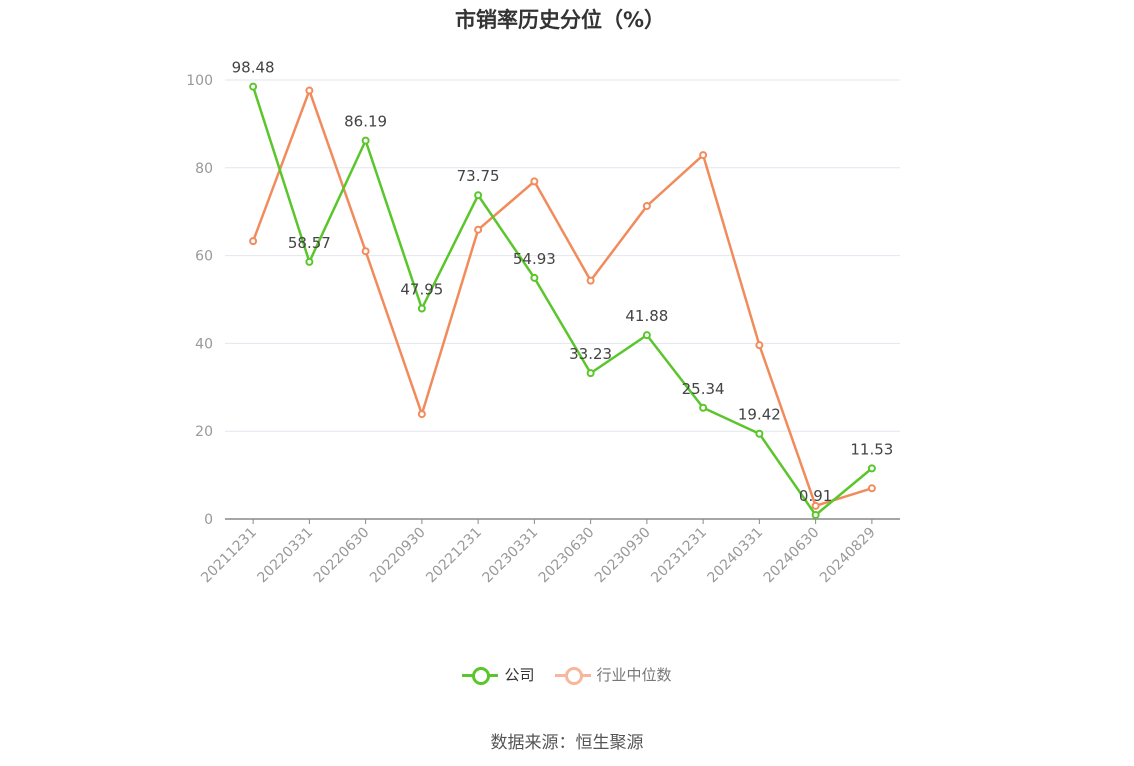  What do you see at coordinates (480, 675) in the screenshot?
I see `legend-marker-company-icon` at bounding box center [480, 675].